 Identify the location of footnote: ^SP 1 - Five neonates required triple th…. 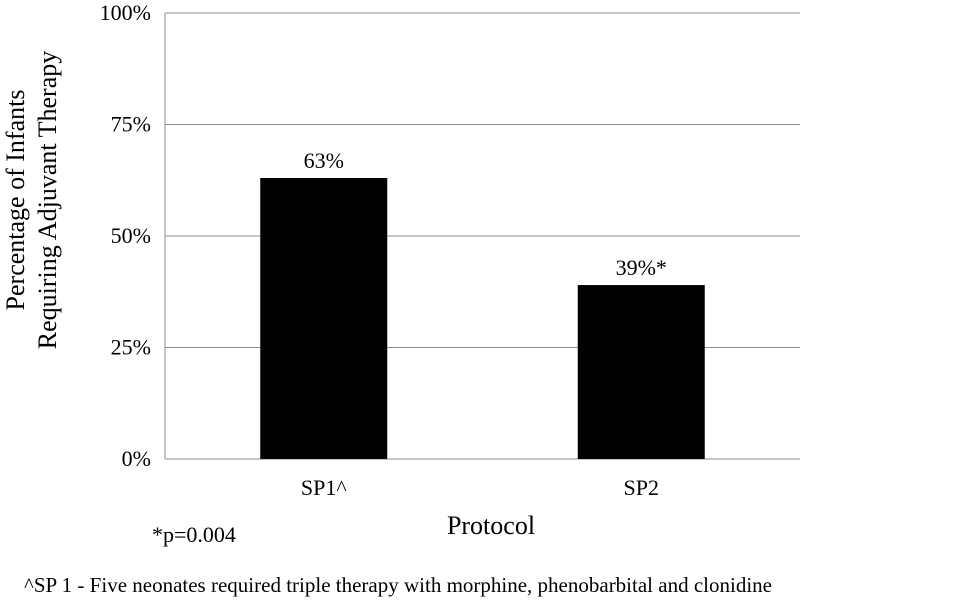
(398, 585).